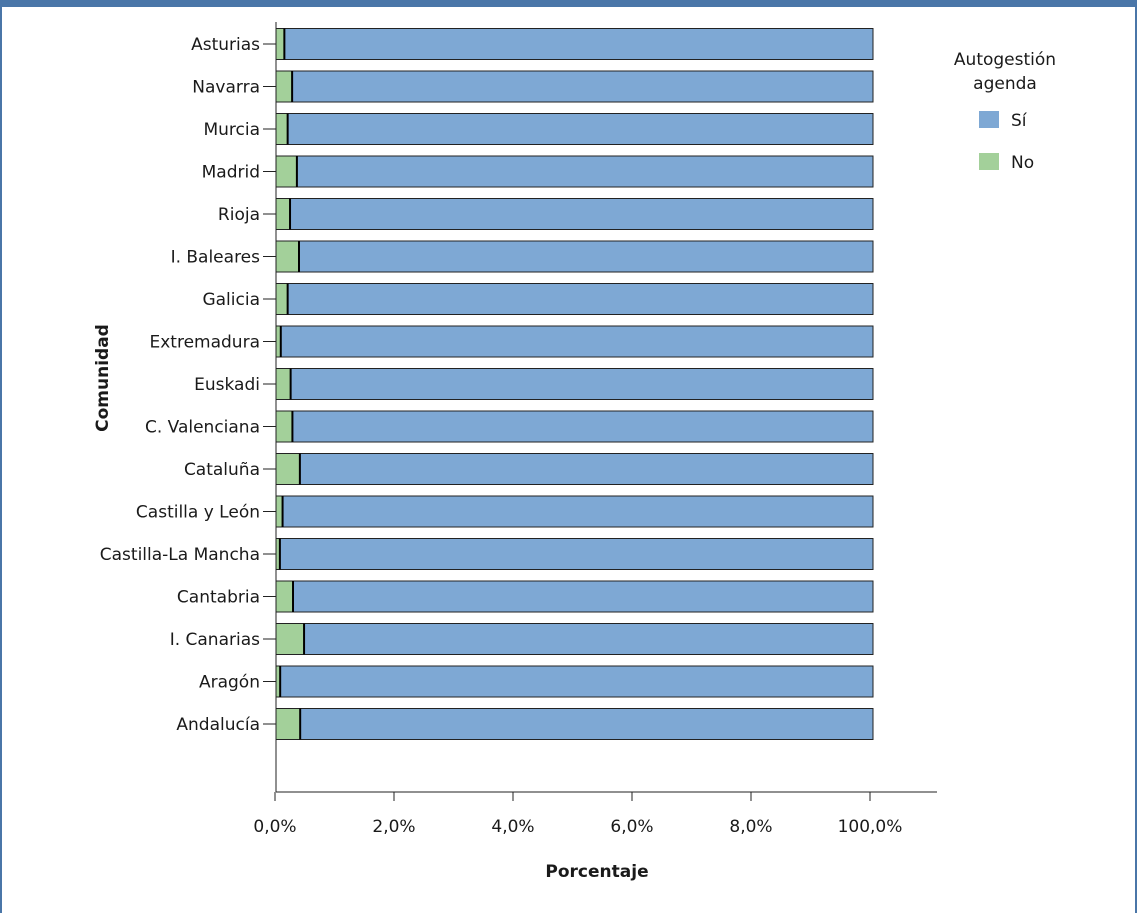  Describe the element at coordinates (580, 299) in the screenshot. I see `bar-si-galicia` at that location.